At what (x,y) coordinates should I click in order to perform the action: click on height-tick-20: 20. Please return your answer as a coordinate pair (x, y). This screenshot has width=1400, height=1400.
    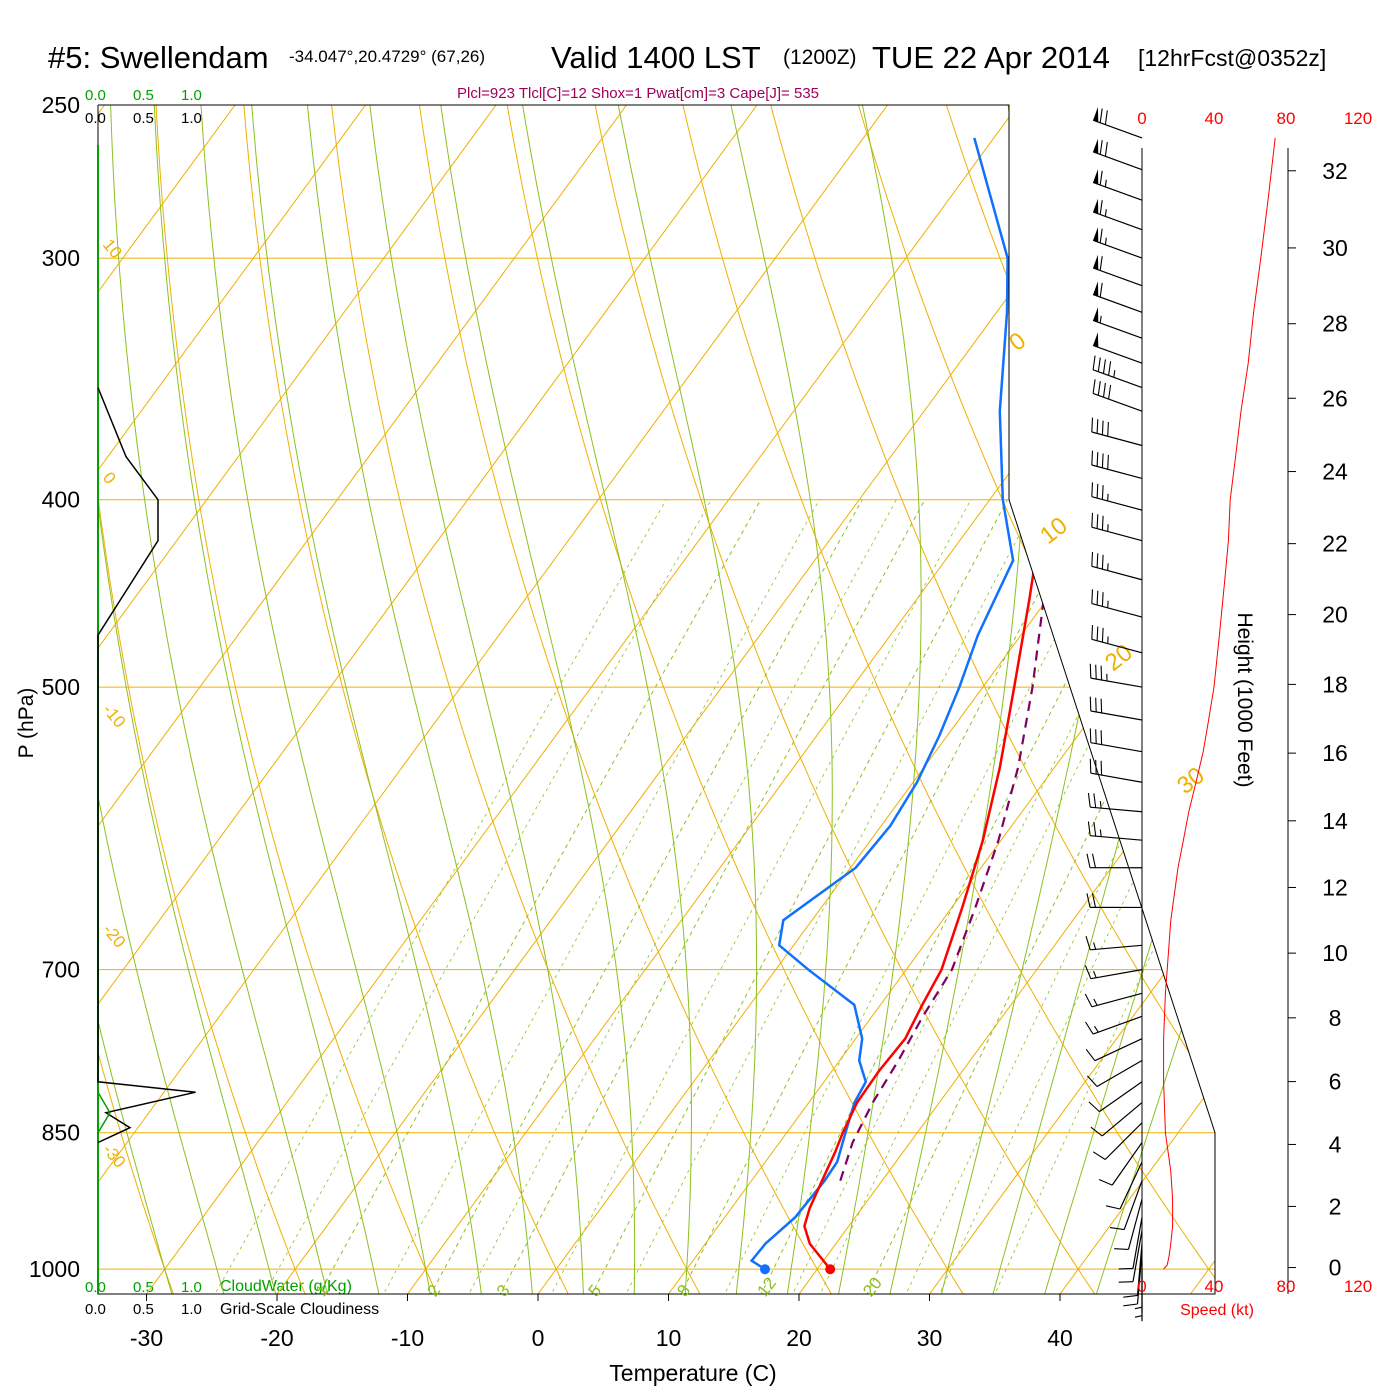
    Looking at the image, I should click on (1335, 615).